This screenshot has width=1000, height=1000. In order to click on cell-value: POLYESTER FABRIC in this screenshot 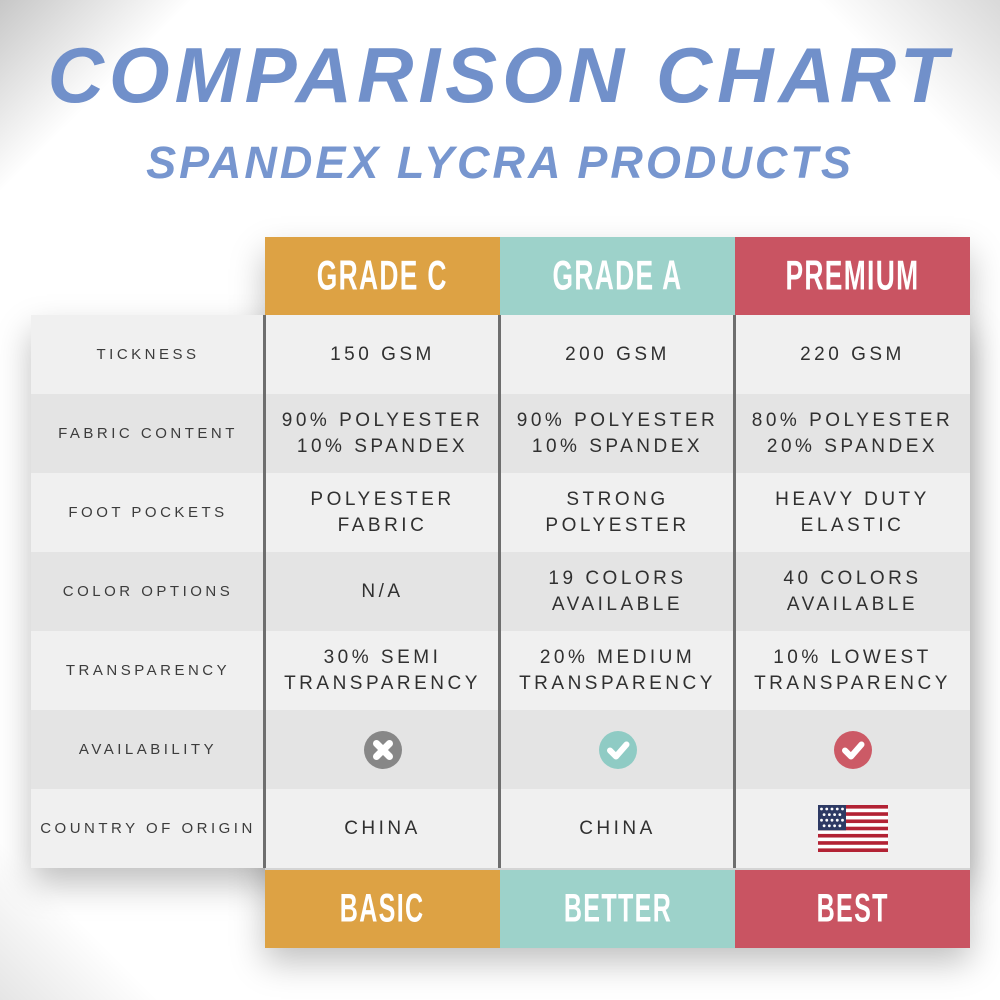, I will do `click(382, 512)`.